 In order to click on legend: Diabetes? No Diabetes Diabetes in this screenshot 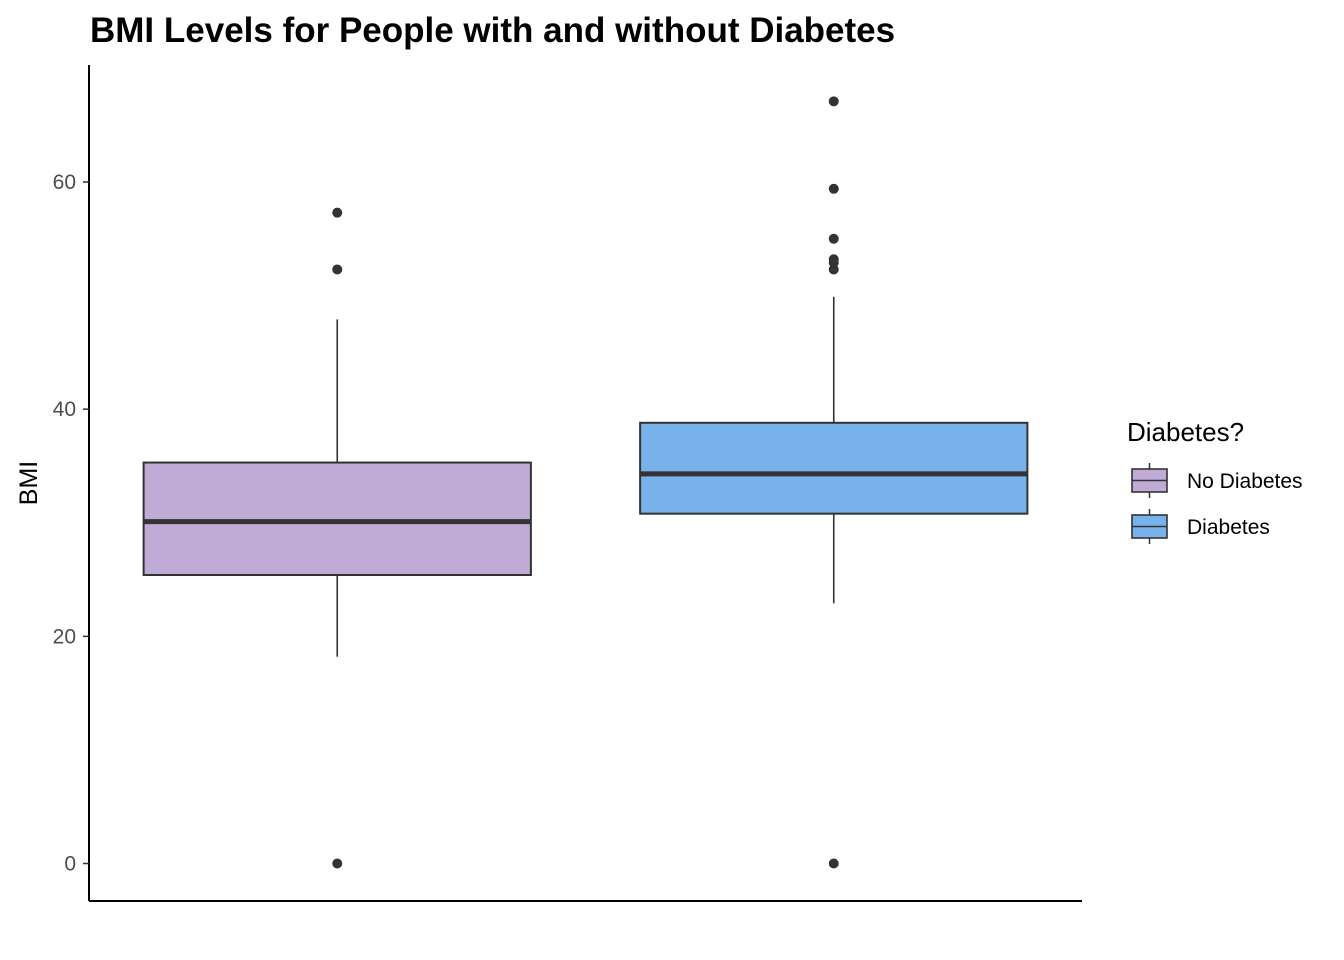, I will do `click(1215, 480)`.